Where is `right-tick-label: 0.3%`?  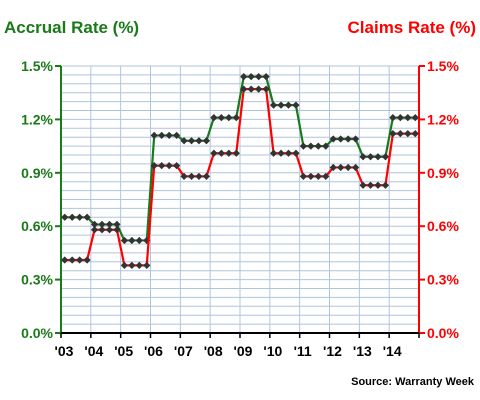 right-tick-label: 0.3% is located at coordinates (443, 280).